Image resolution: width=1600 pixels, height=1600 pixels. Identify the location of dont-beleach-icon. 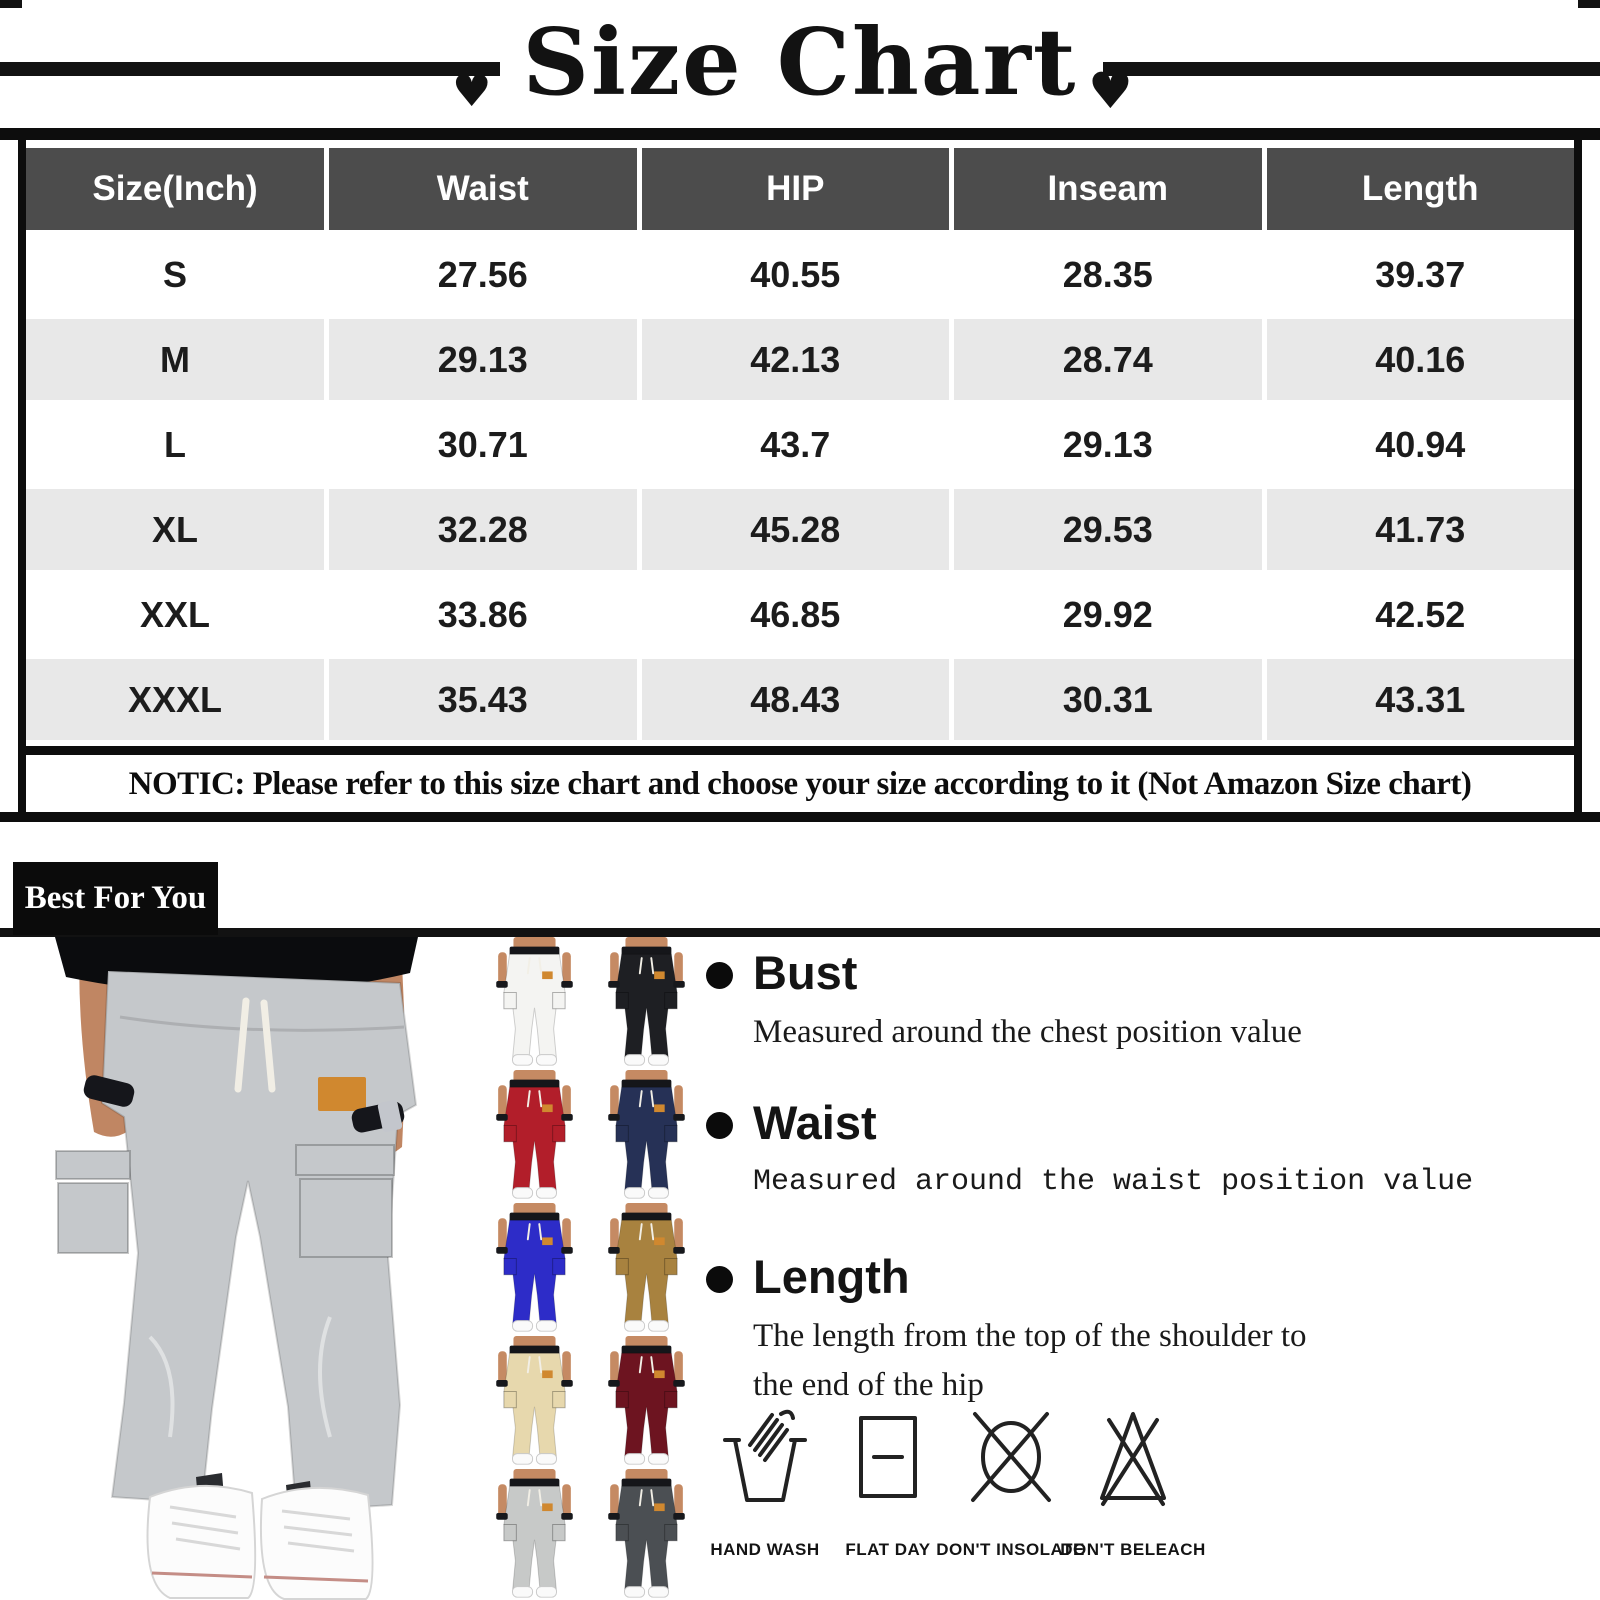
(1133, 1459).